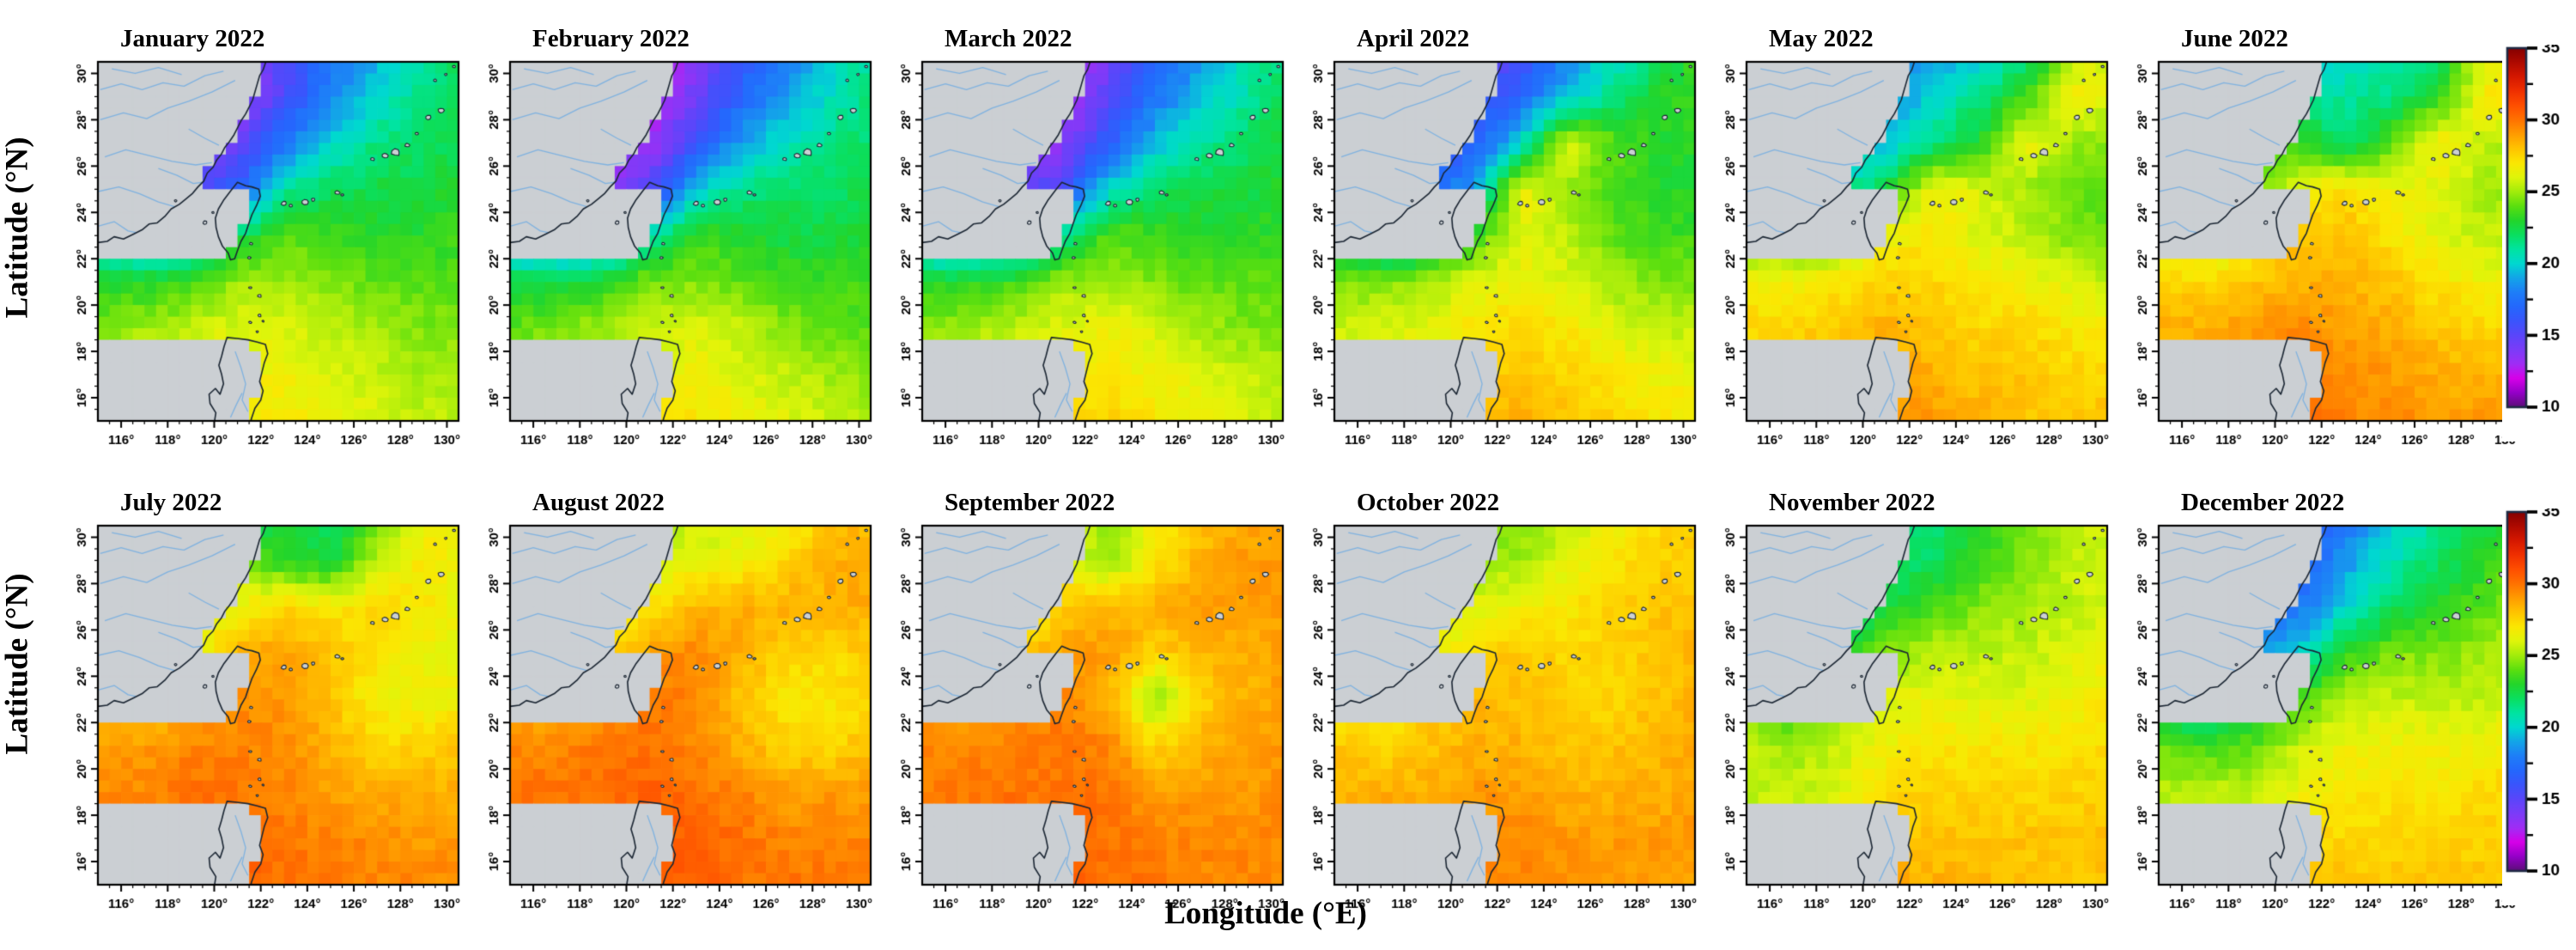 This screenshot has height=950, width=2576. I want to click on panel-july-2022: July 2022, so click(270, 701).